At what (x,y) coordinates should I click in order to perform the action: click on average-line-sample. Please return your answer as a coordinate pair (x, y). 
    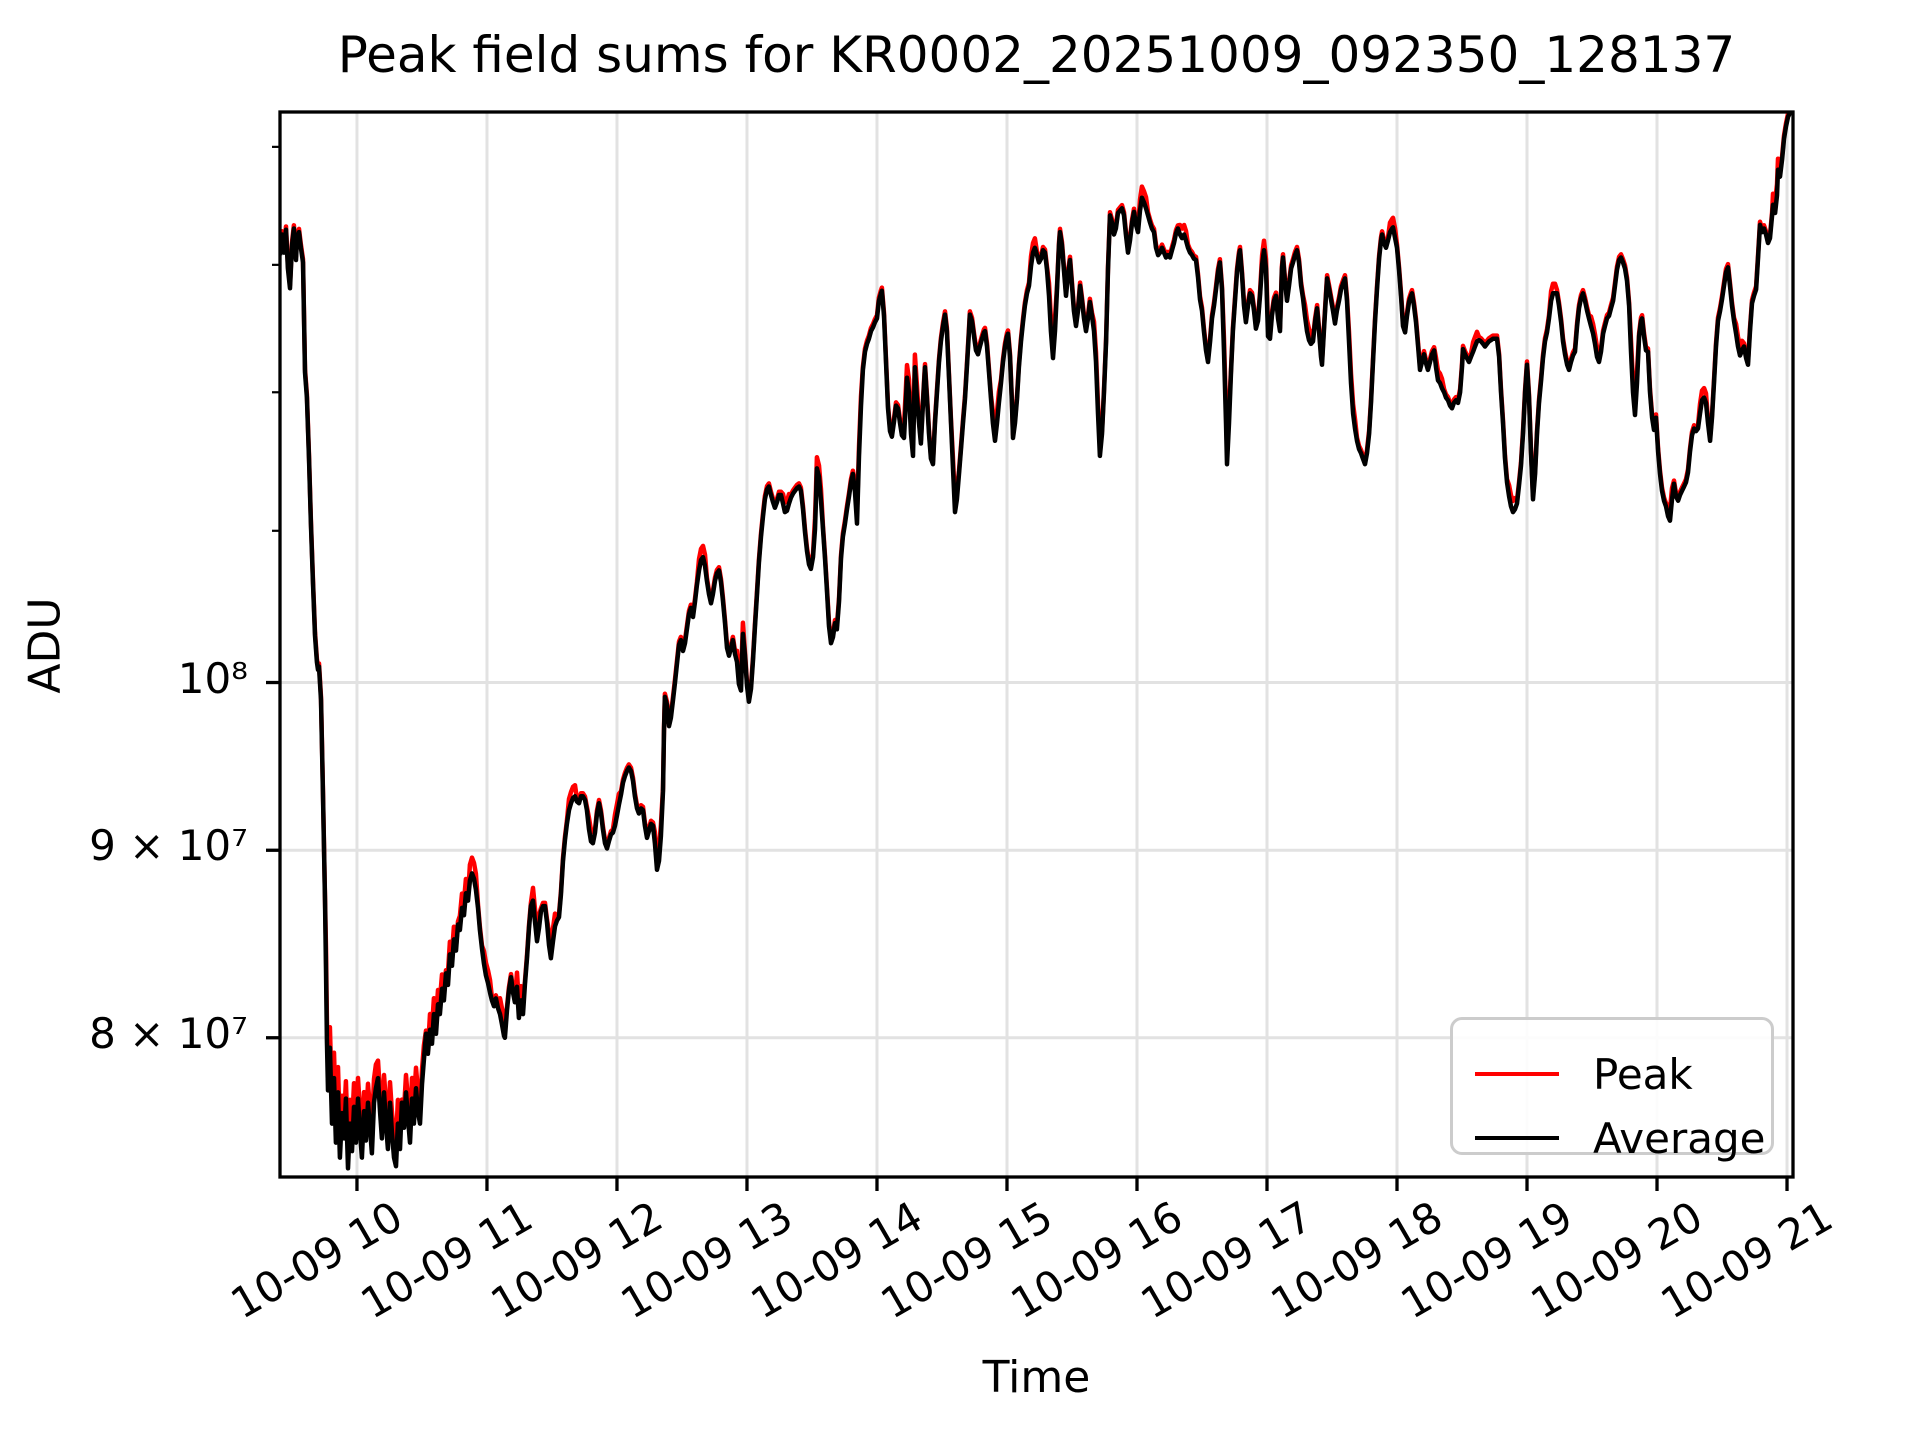
    Looking at the image, I should click on (1517, 1138).